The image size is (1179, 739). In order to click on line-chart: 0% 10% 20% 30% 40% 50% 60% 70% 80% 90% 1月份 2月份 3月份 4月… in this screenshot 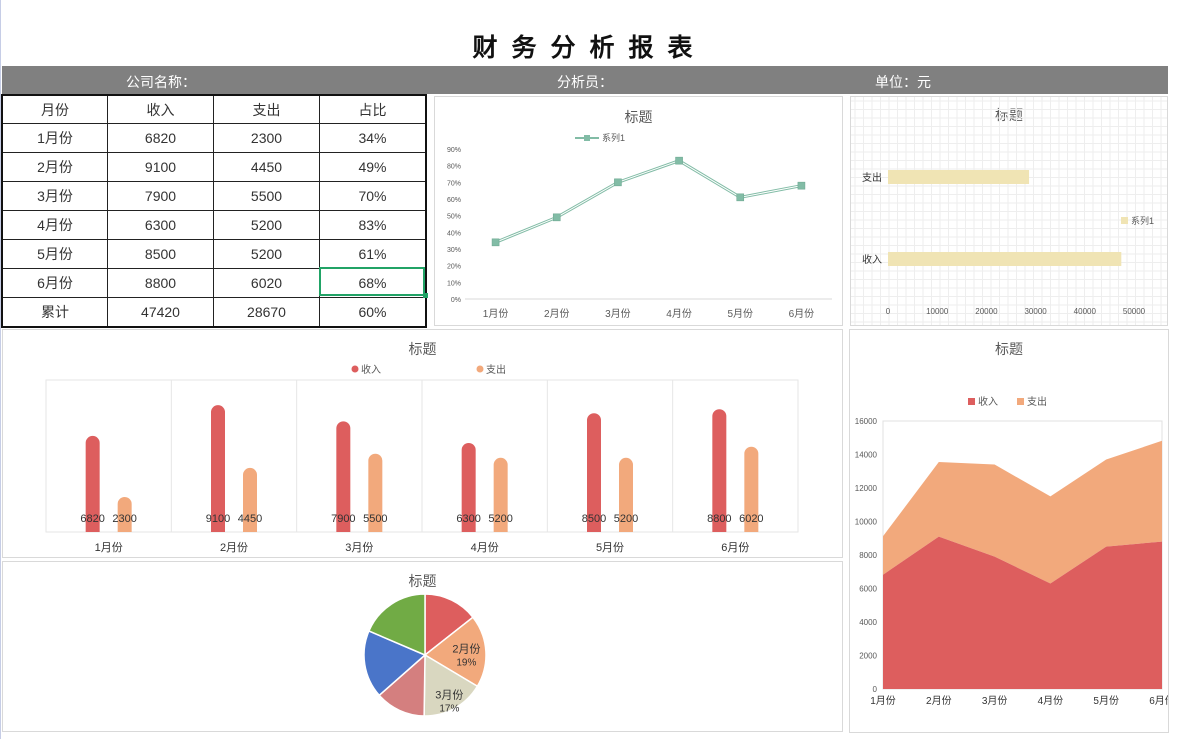, I will do `click(639, 226)`.